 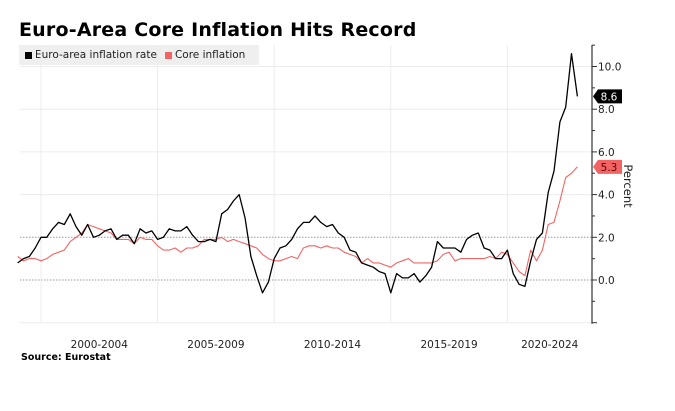 I want to click on y-tick-label: 8.0, so click(x=606, y=110).